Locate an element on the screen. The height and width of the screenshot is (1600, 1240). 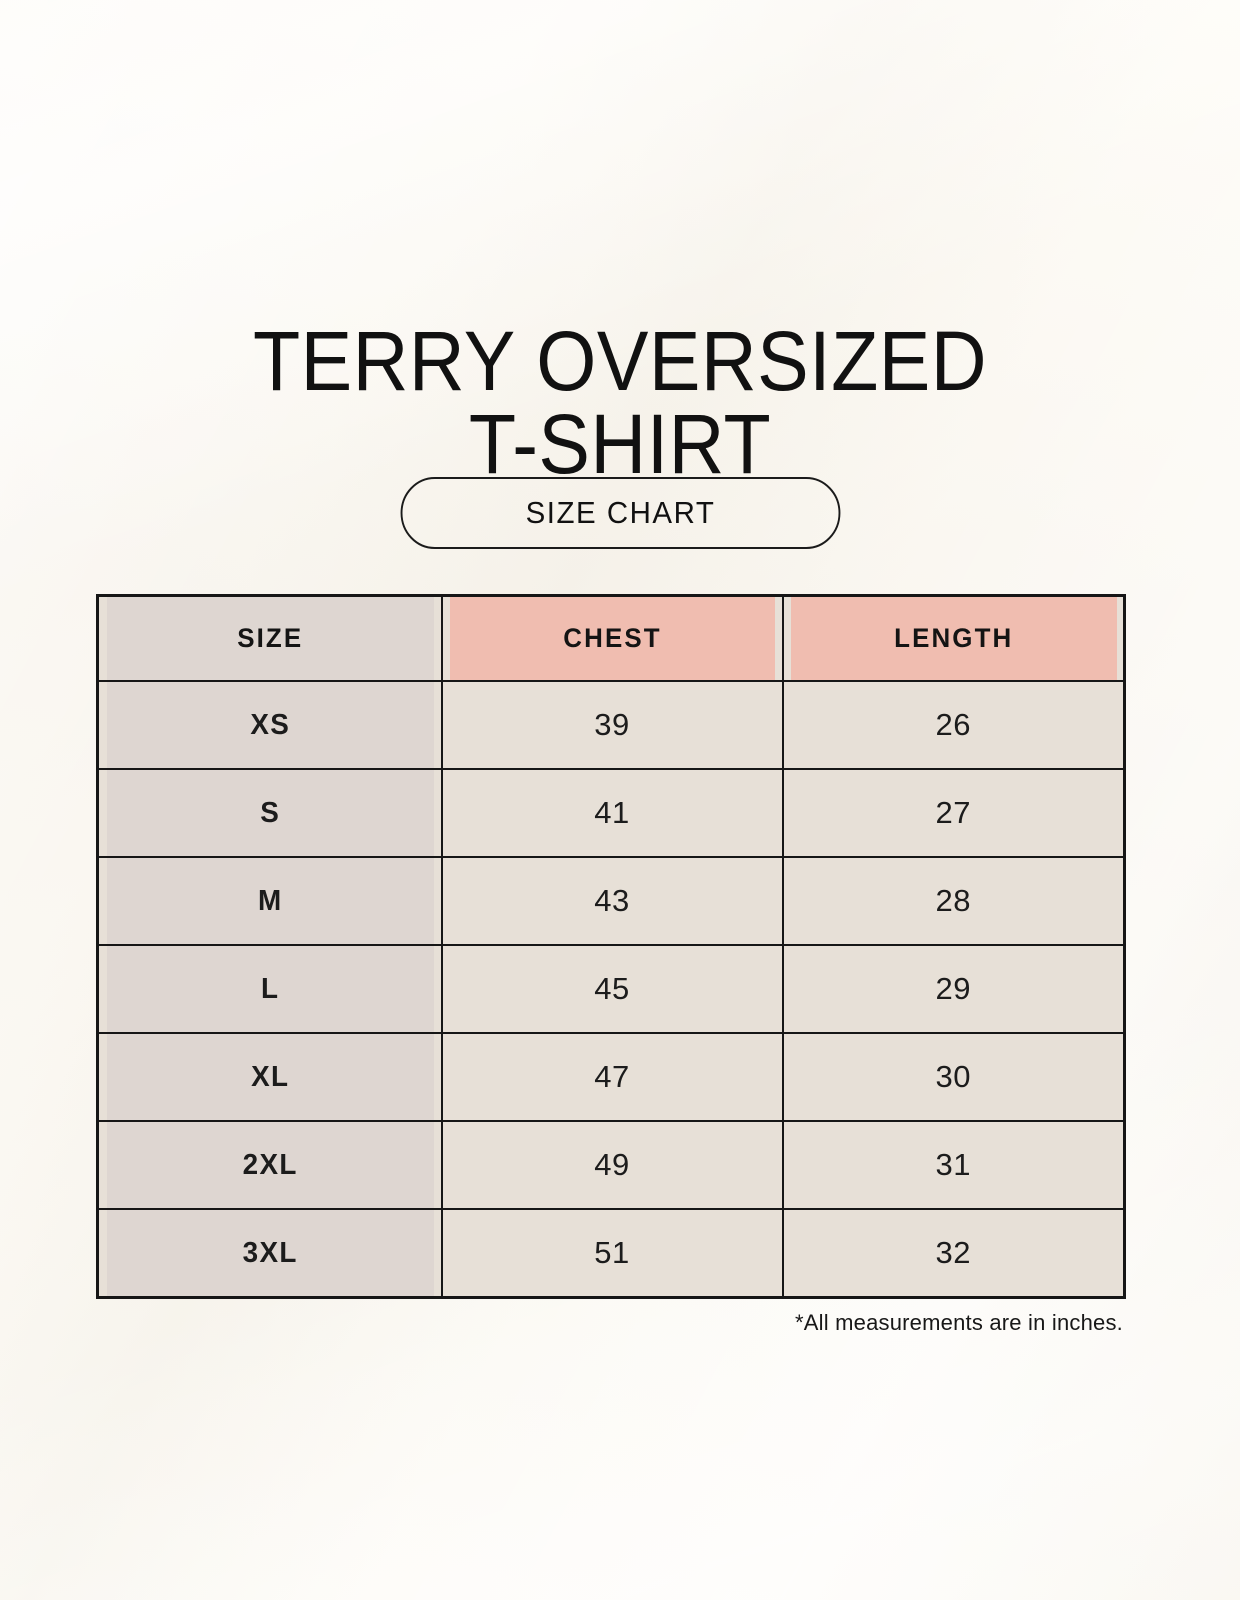
size-chart-badge: SIZE CHART is located at coordinates (620, 513).